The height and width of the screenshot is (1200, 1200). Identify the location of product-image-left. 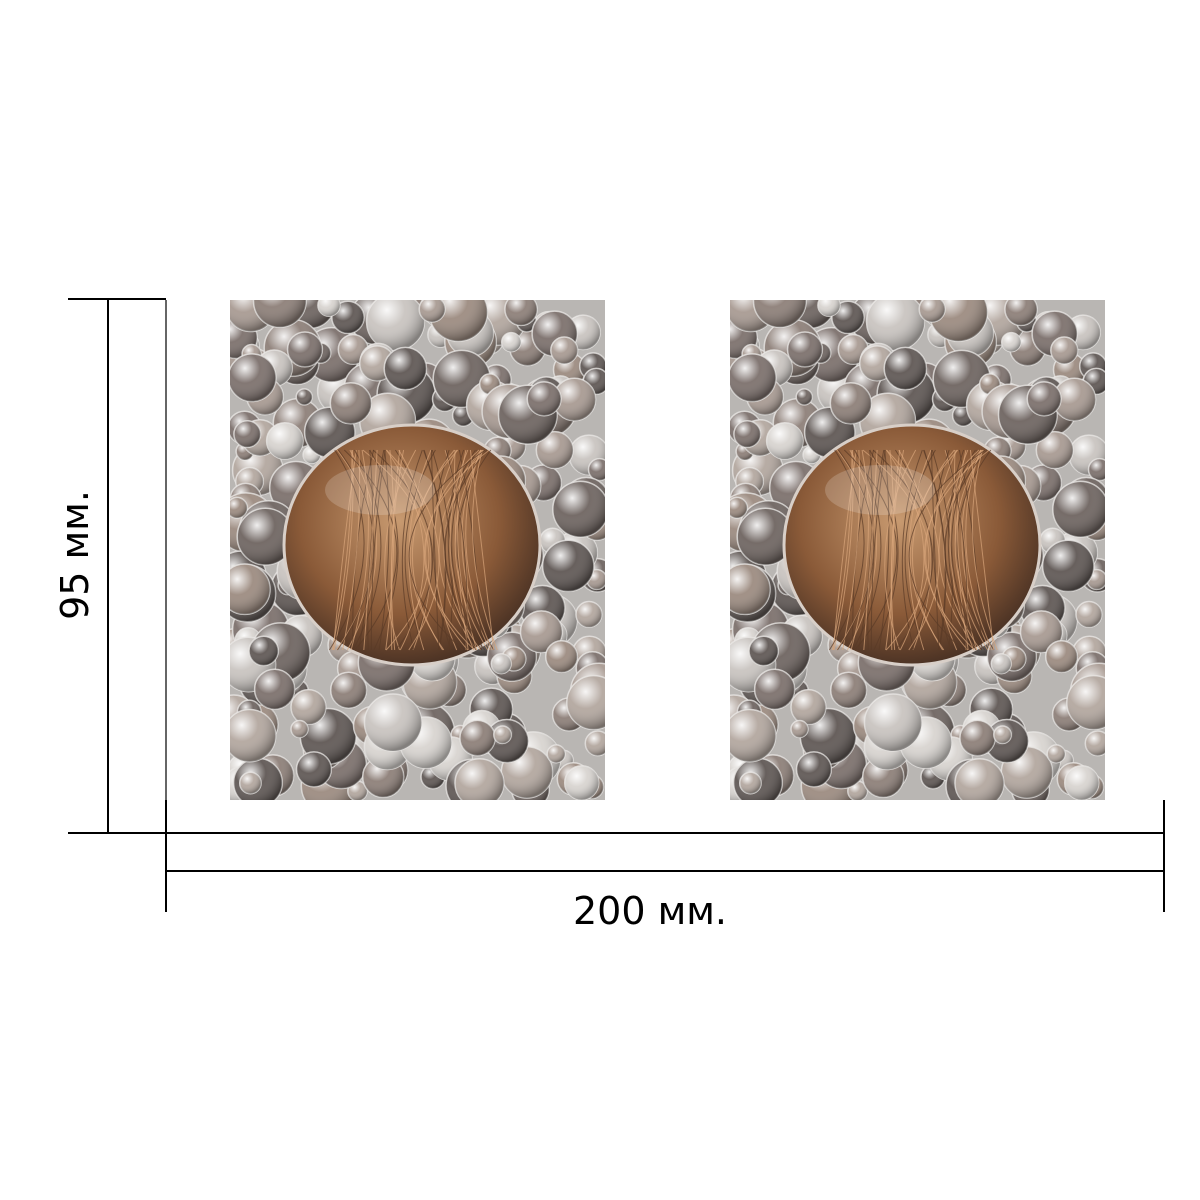
(417, 550).